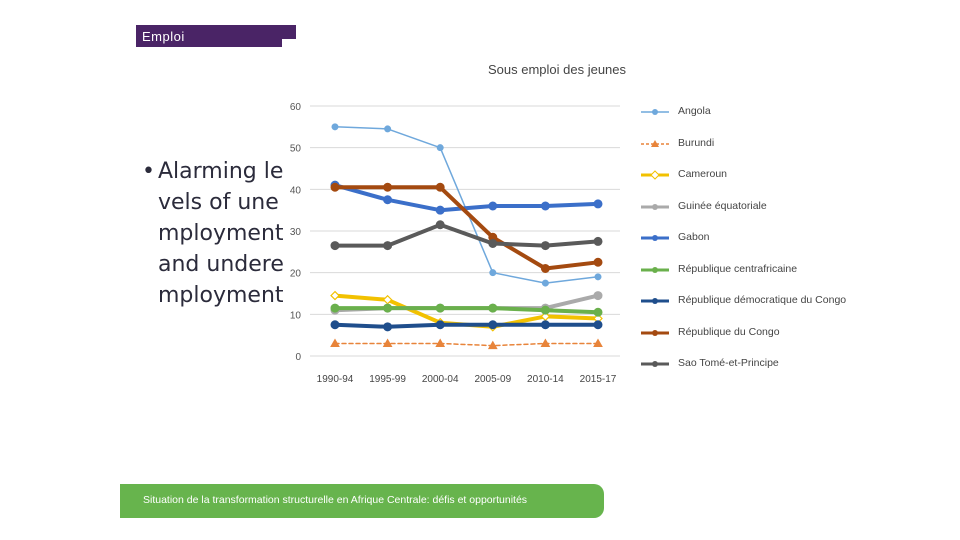 The image size is (960, 540). What do you see at coordinates (745, 146) in the screenshot?
I see `legend-item-burundi: Burundi` at bounding box center [745, 146].